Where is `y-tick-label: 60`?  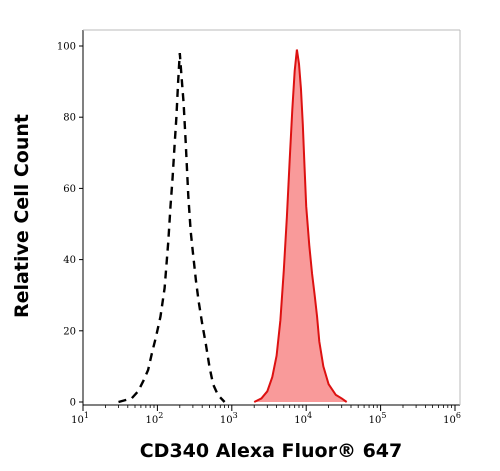 y-tick-label: 60 is located at coordinates (69, 189).